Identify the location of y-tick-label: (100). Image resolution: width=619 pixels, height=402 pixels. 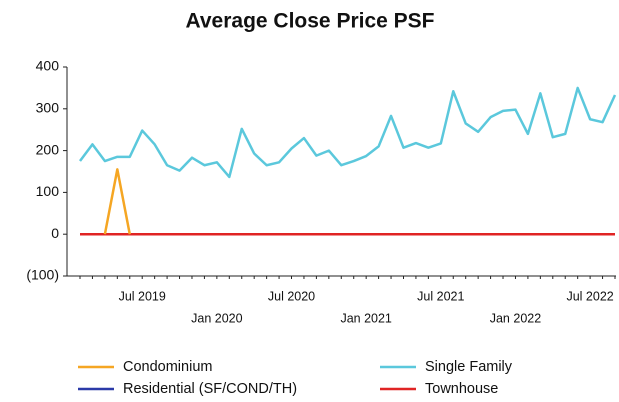
(42, 275).